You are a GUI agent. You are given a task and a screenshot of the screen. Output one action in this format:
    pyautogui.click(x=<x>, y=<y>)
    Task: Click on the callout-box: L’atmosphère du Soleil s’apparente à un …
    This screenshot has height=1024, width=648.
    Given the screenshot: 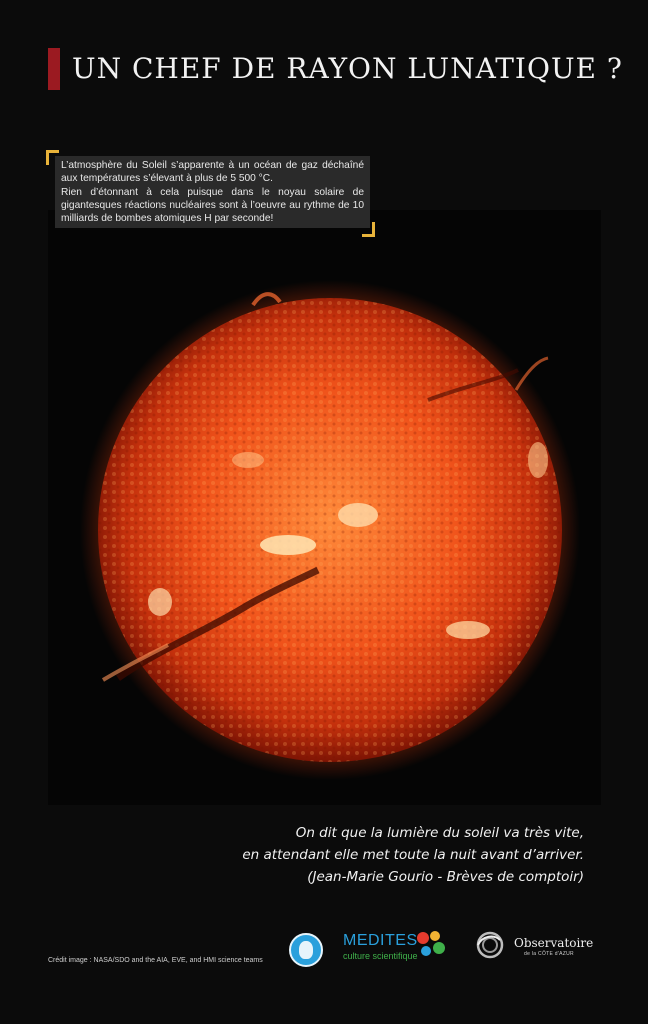 What is the action you would take?
    pyautogui.click(x=212, y=192)
    